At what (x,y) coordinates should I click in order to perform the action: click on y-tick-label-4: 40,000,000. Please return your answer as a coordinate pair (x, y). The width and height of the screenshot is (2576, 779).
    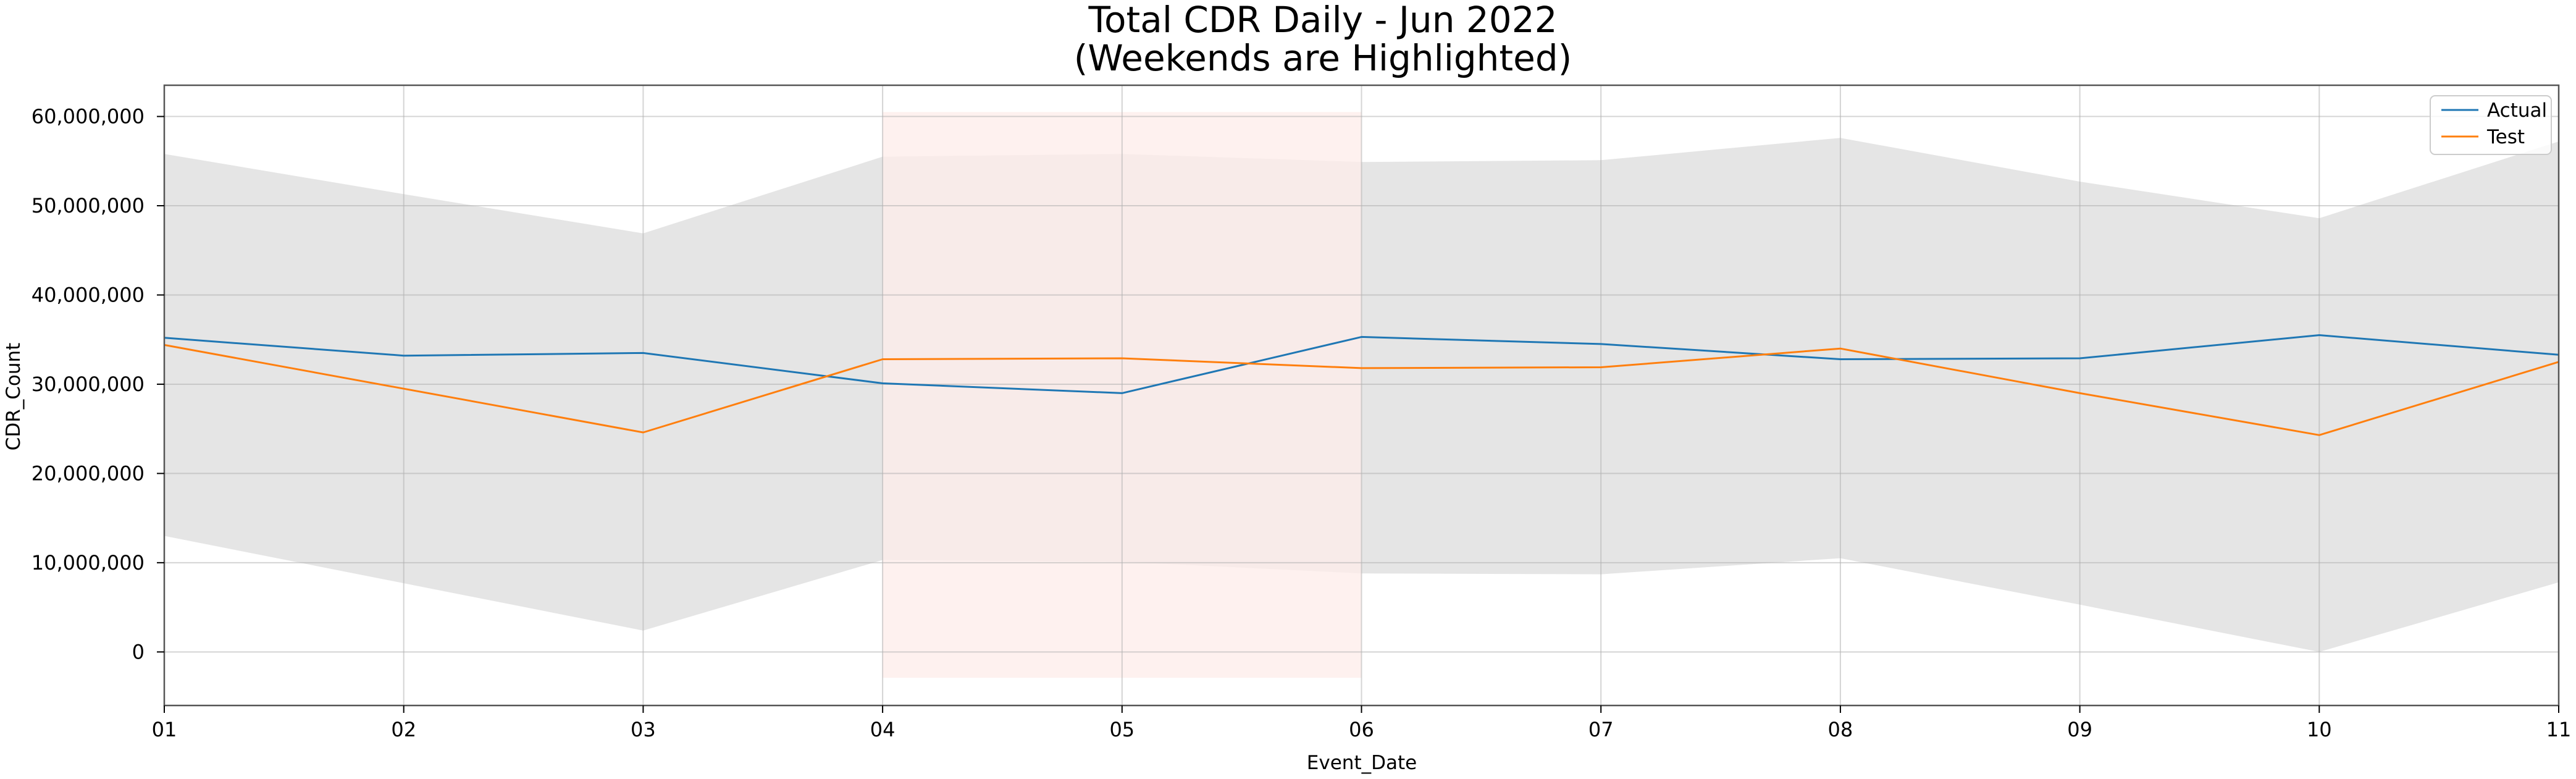
    Looking at the image, I should click on (88, 295).